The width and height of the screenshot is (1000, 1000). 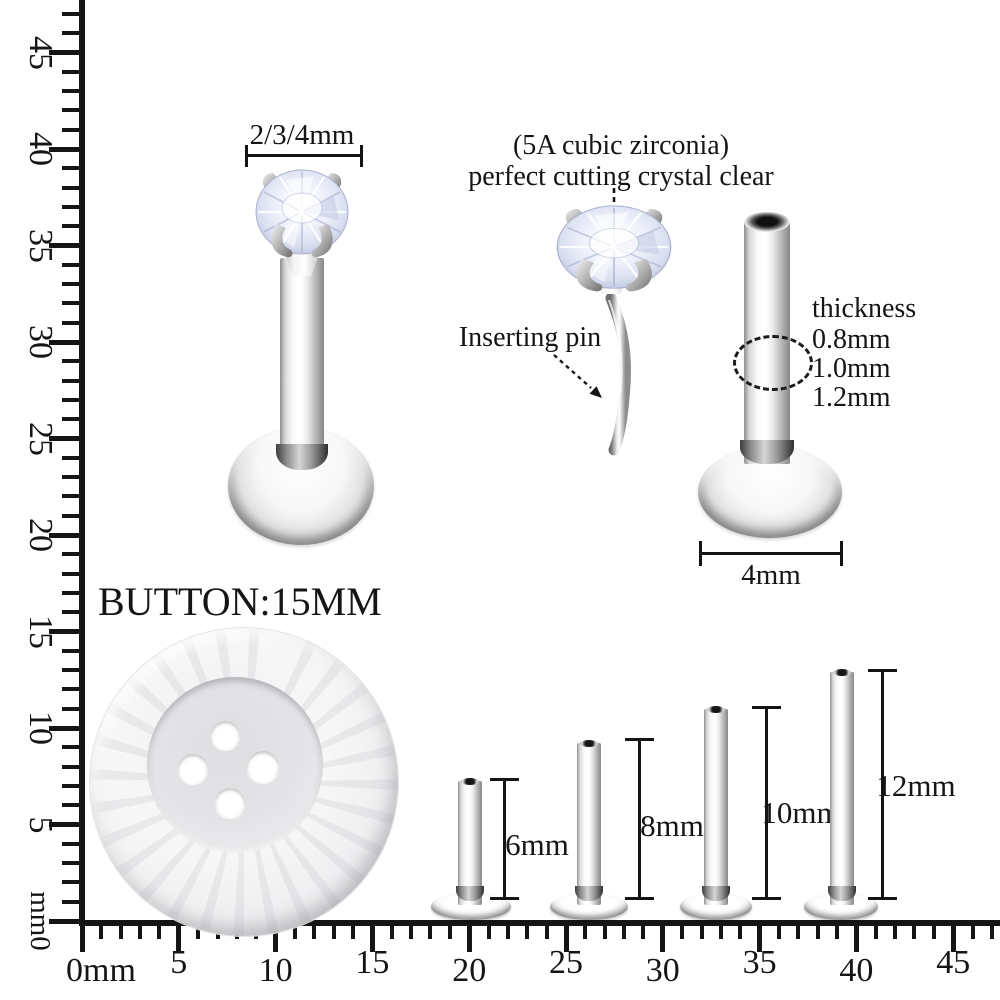 I want to click on gem-width-label: 2/3/4mm, so click(x=302, y=135).